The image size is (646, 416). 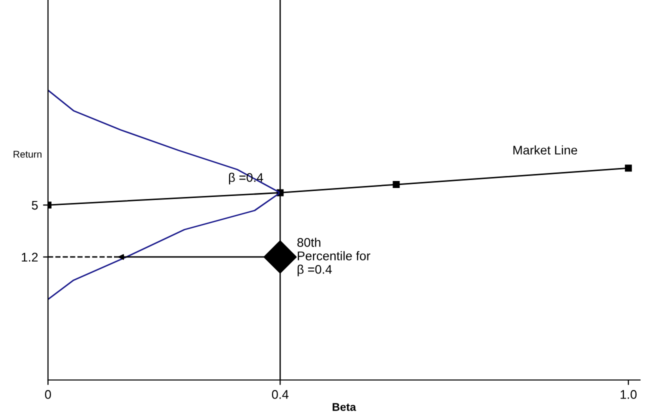 What do you see at coordinates (30, 257) in the screenshot?
I see `y-tick-label: 1.2` at bounding box center [30, 257].